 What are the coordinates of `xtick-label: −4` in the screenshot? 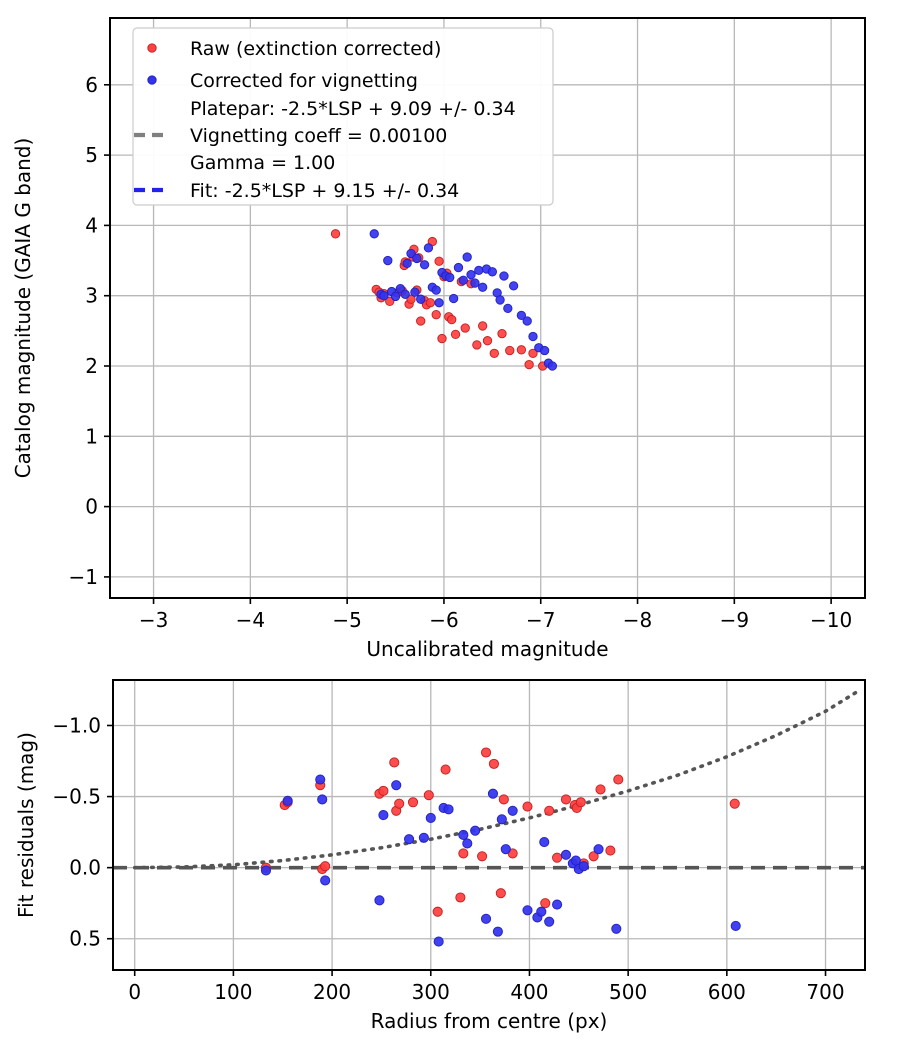 It's located at (250, 620).